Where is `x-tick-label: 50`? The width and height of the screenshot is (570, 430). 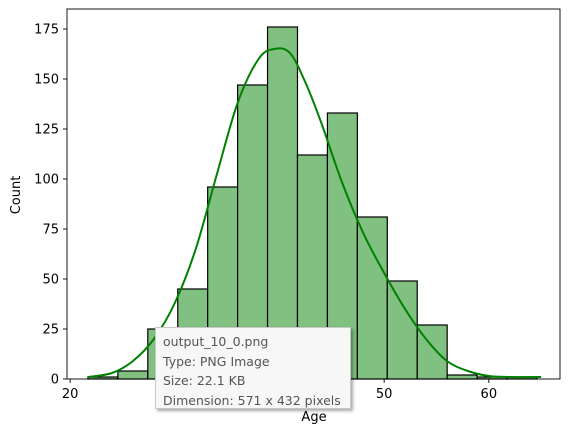 x-tick-label: 50 is located at coordinates (384, 394).